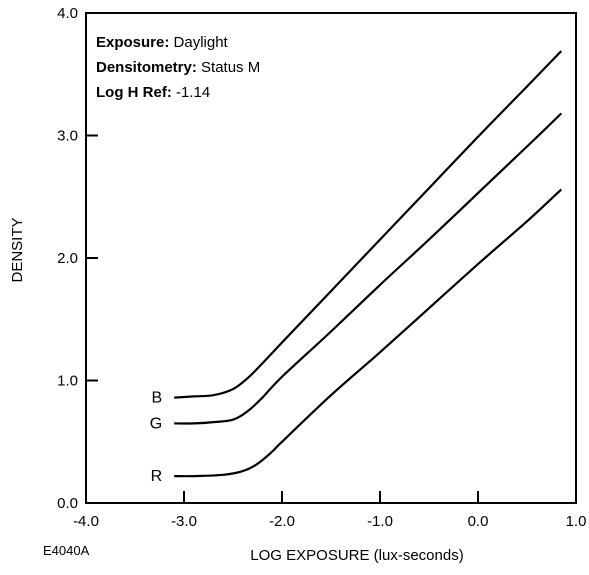 This screenshot has width=589, height=575. What do you see at coordinates (67, 503) in the screenshot?
I see `y-tick-label: 0.0` at bounding box center [67, 503].